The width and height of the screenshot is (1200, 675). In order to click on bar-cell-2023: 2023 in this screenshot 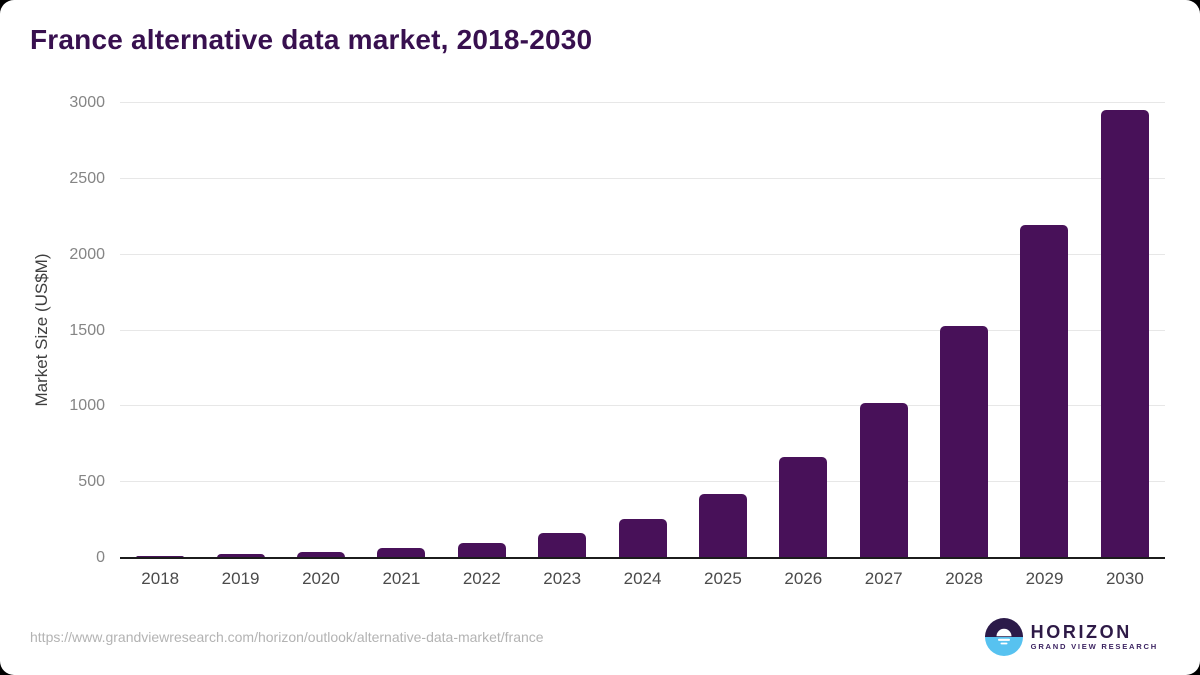, I will do `click(562, 345)`.